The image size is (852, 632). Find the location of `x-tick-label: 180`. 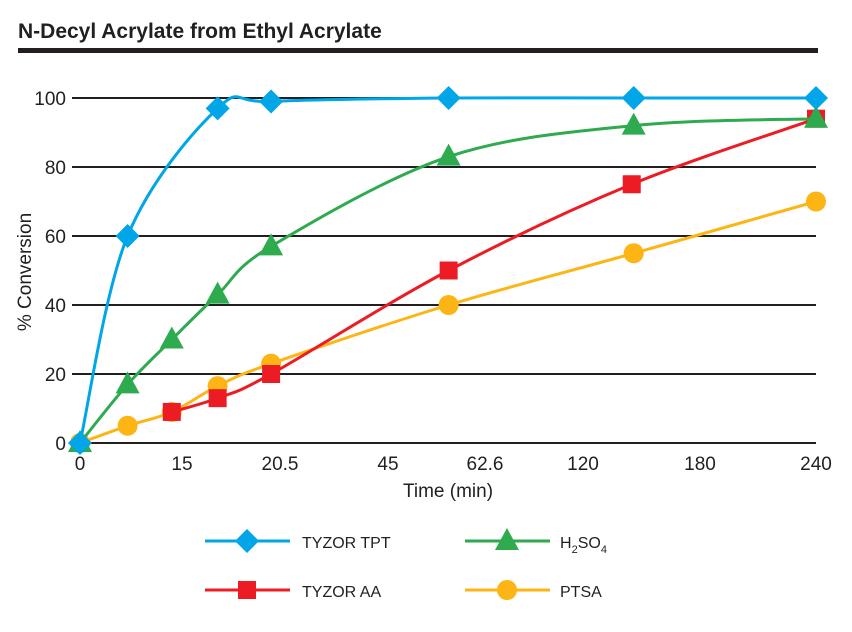

x-tick-label: 180 is located at coordinates (700, 464).